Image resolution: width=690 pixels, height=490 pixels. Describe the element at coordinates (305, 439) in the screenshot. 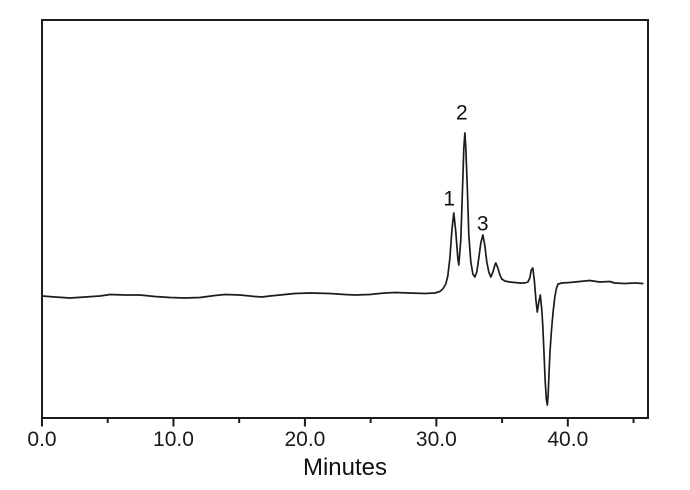

I see `x-tick-label: 20.0` at that location.